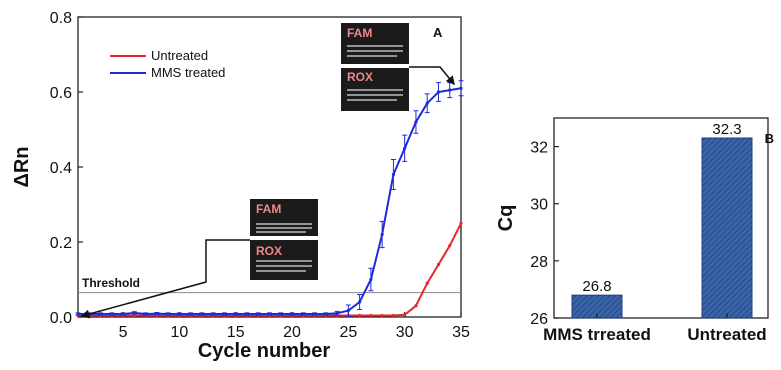  Describe the element at coordinates (179, 332) in the screenshot. I see `x-tick-label: 10` at that location.